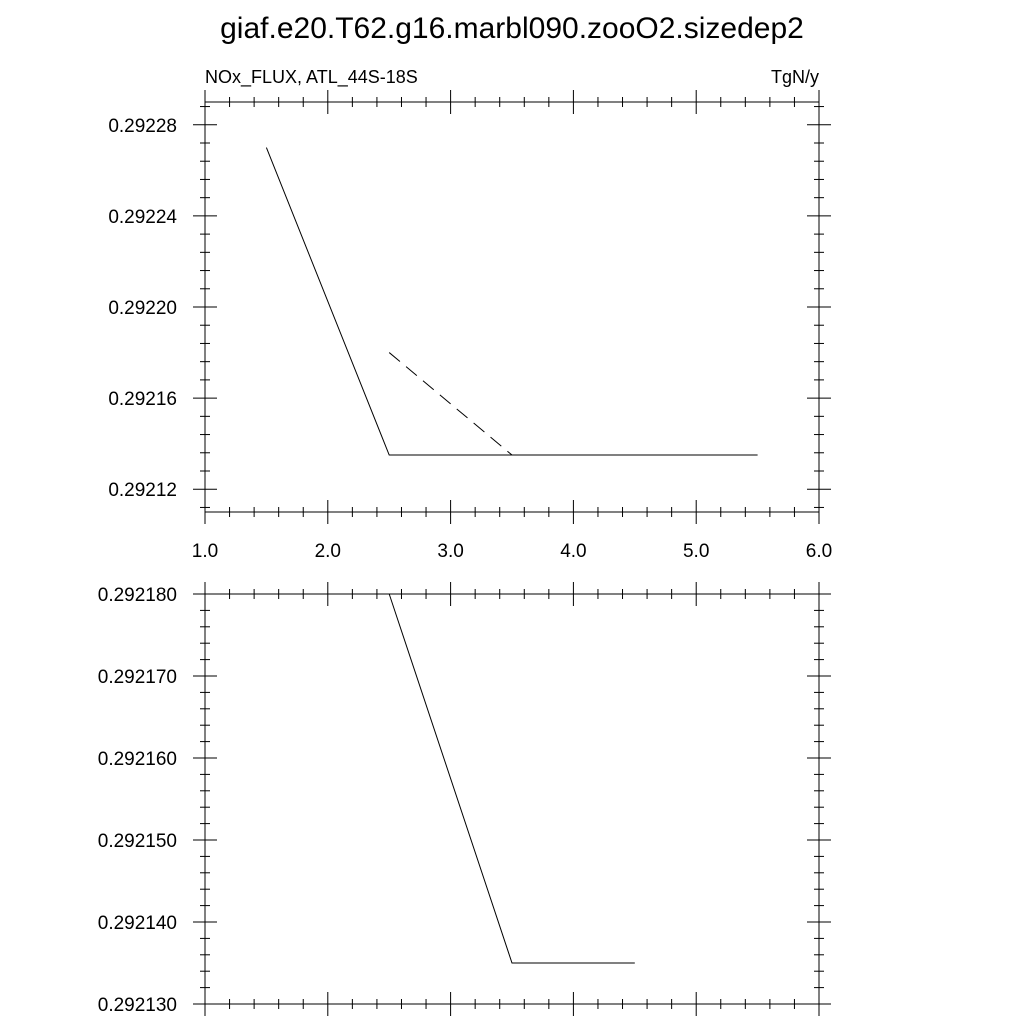 This screenshot has height=1024, width=1024. What do you see at coordinates (142, 126) in the screenshot?
I see `panel-0-y-tick-label: 0.29228` at bounding box center [142, 126].